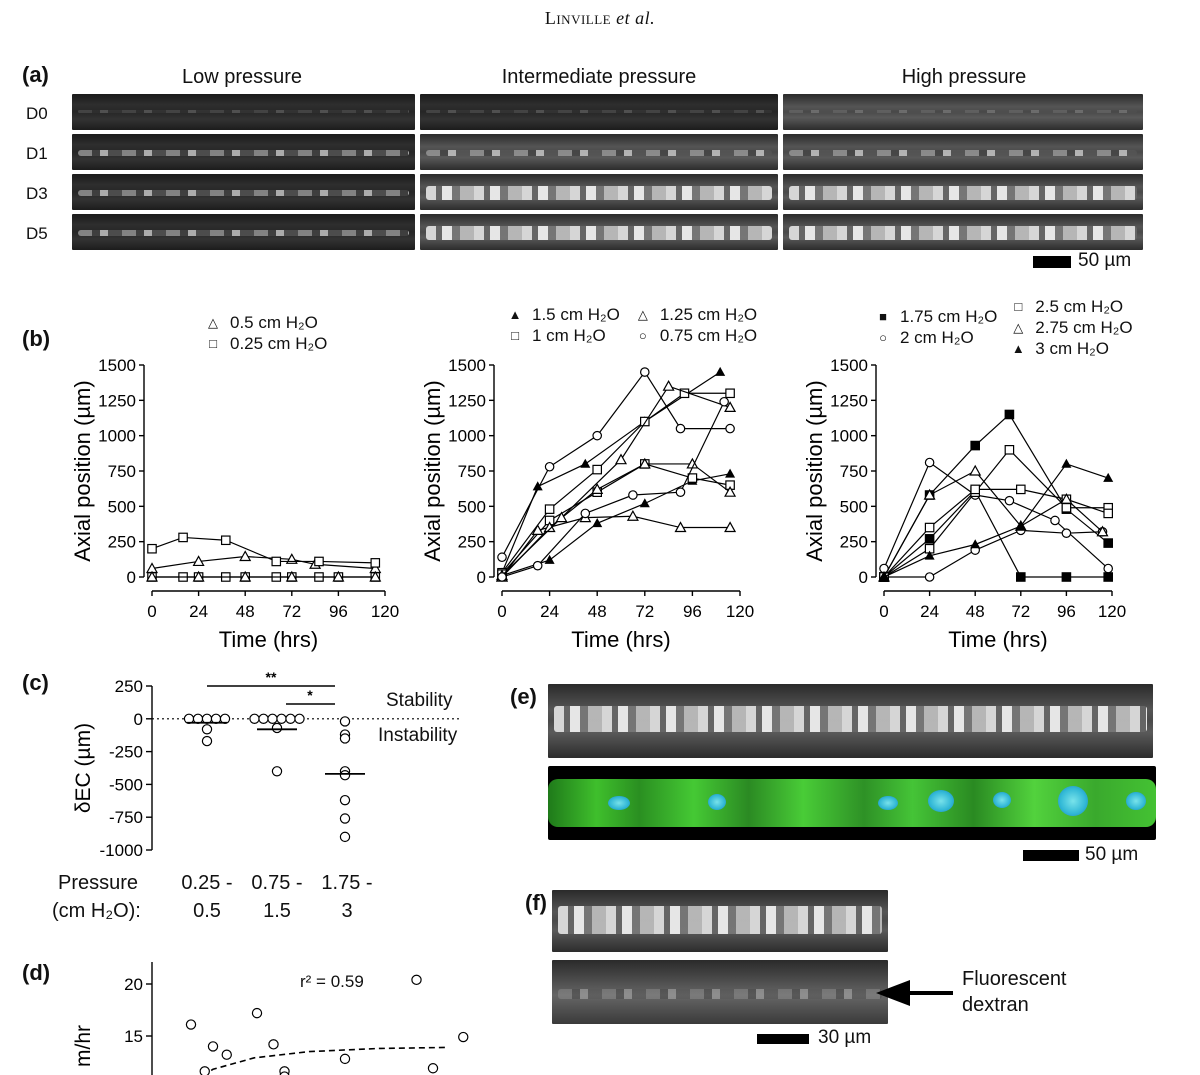 The height and width of the screenshot is (1075, 1200). I want to click on legend-label: 2.5 cm H₂O, so click(1079, 306).